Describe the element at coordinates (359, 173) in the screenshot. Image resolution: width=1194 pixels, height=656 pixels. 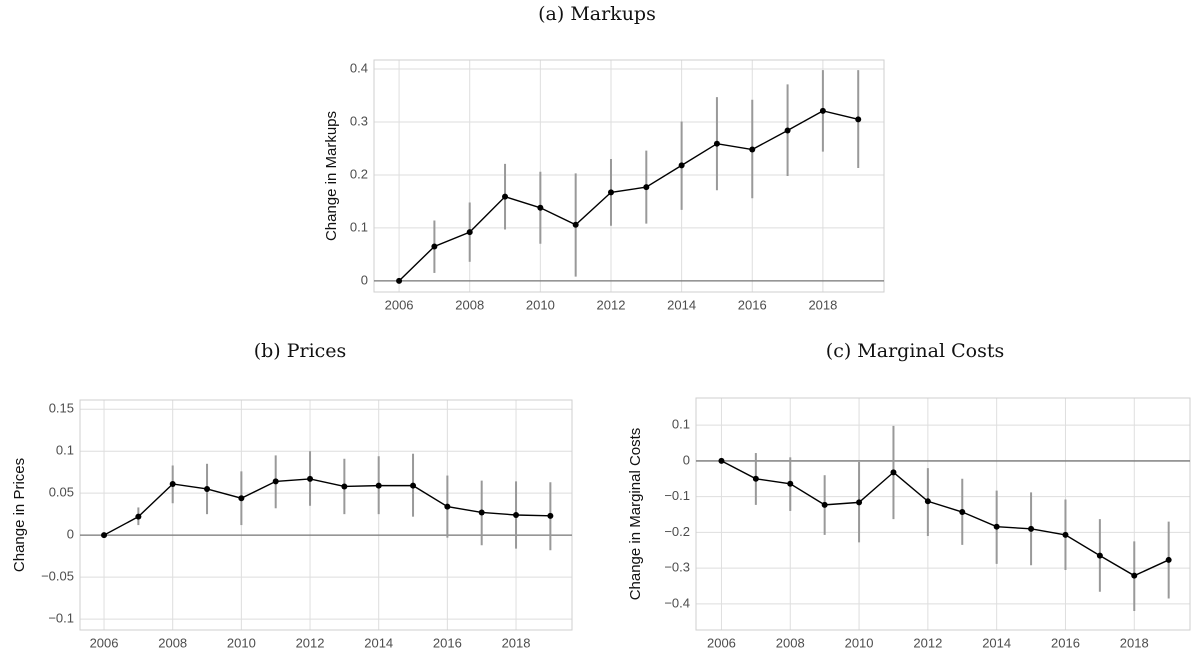
I see `y-tick-label: 0.2` at that location.